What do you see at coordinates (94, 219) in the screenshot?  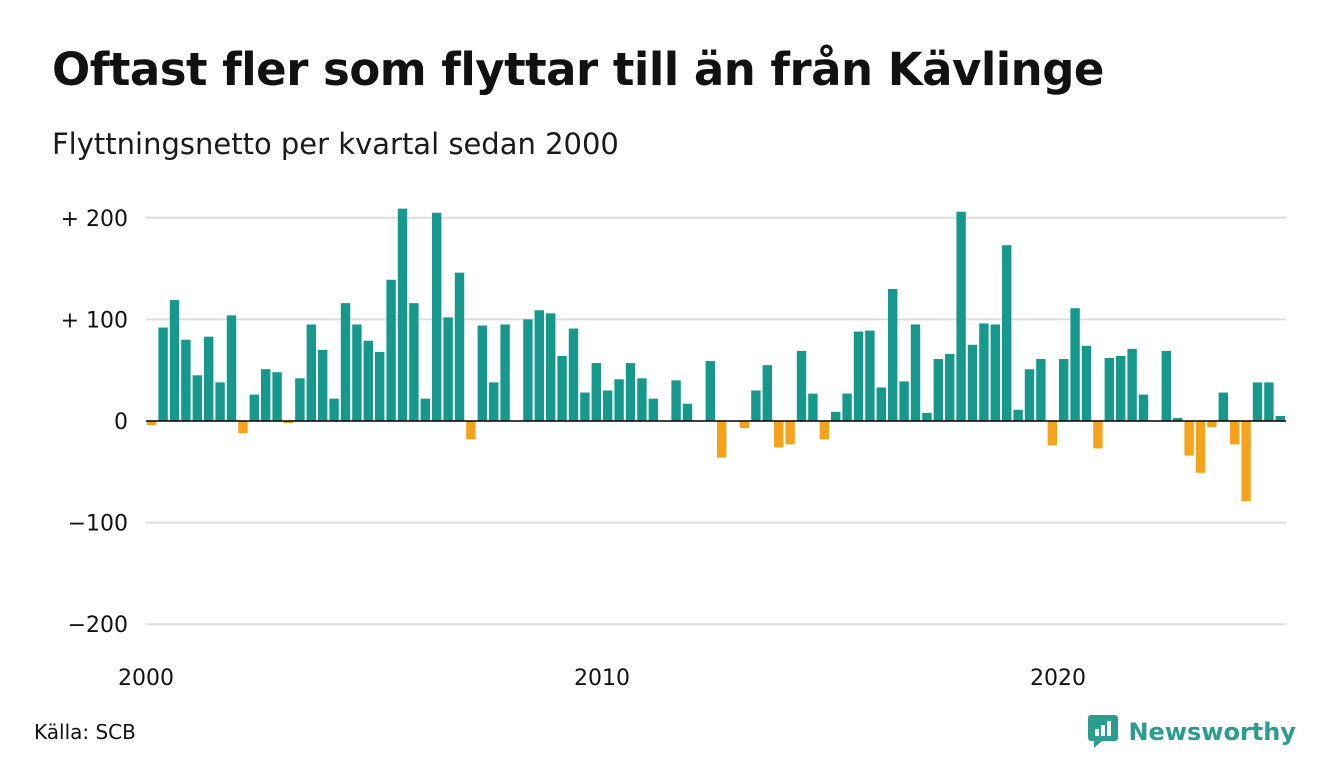 I see `y-tick-label: + 200` at bounding box center [94, 219].